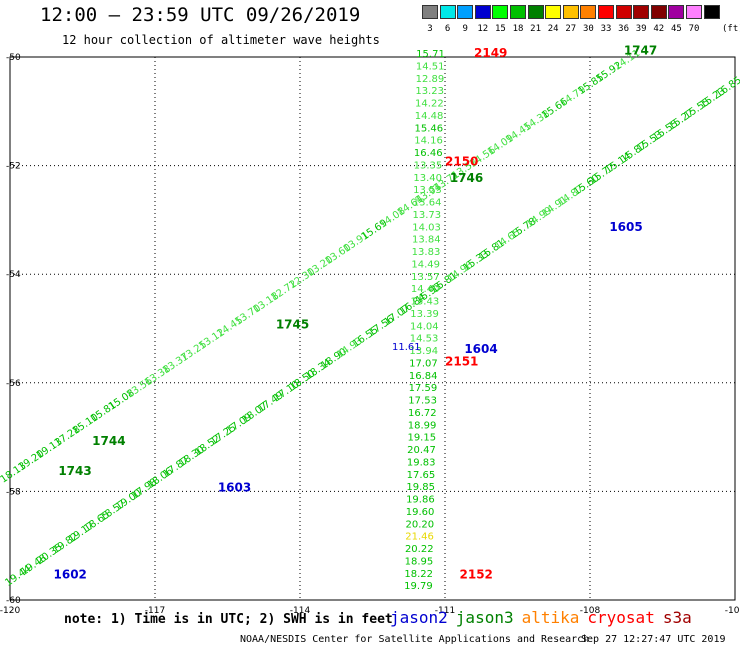 The width and height of the screenshot is (740, 650). Describe the element at coordinates (430, 29) in the screenshot. I see `legend-bin-label: 3` at that location.